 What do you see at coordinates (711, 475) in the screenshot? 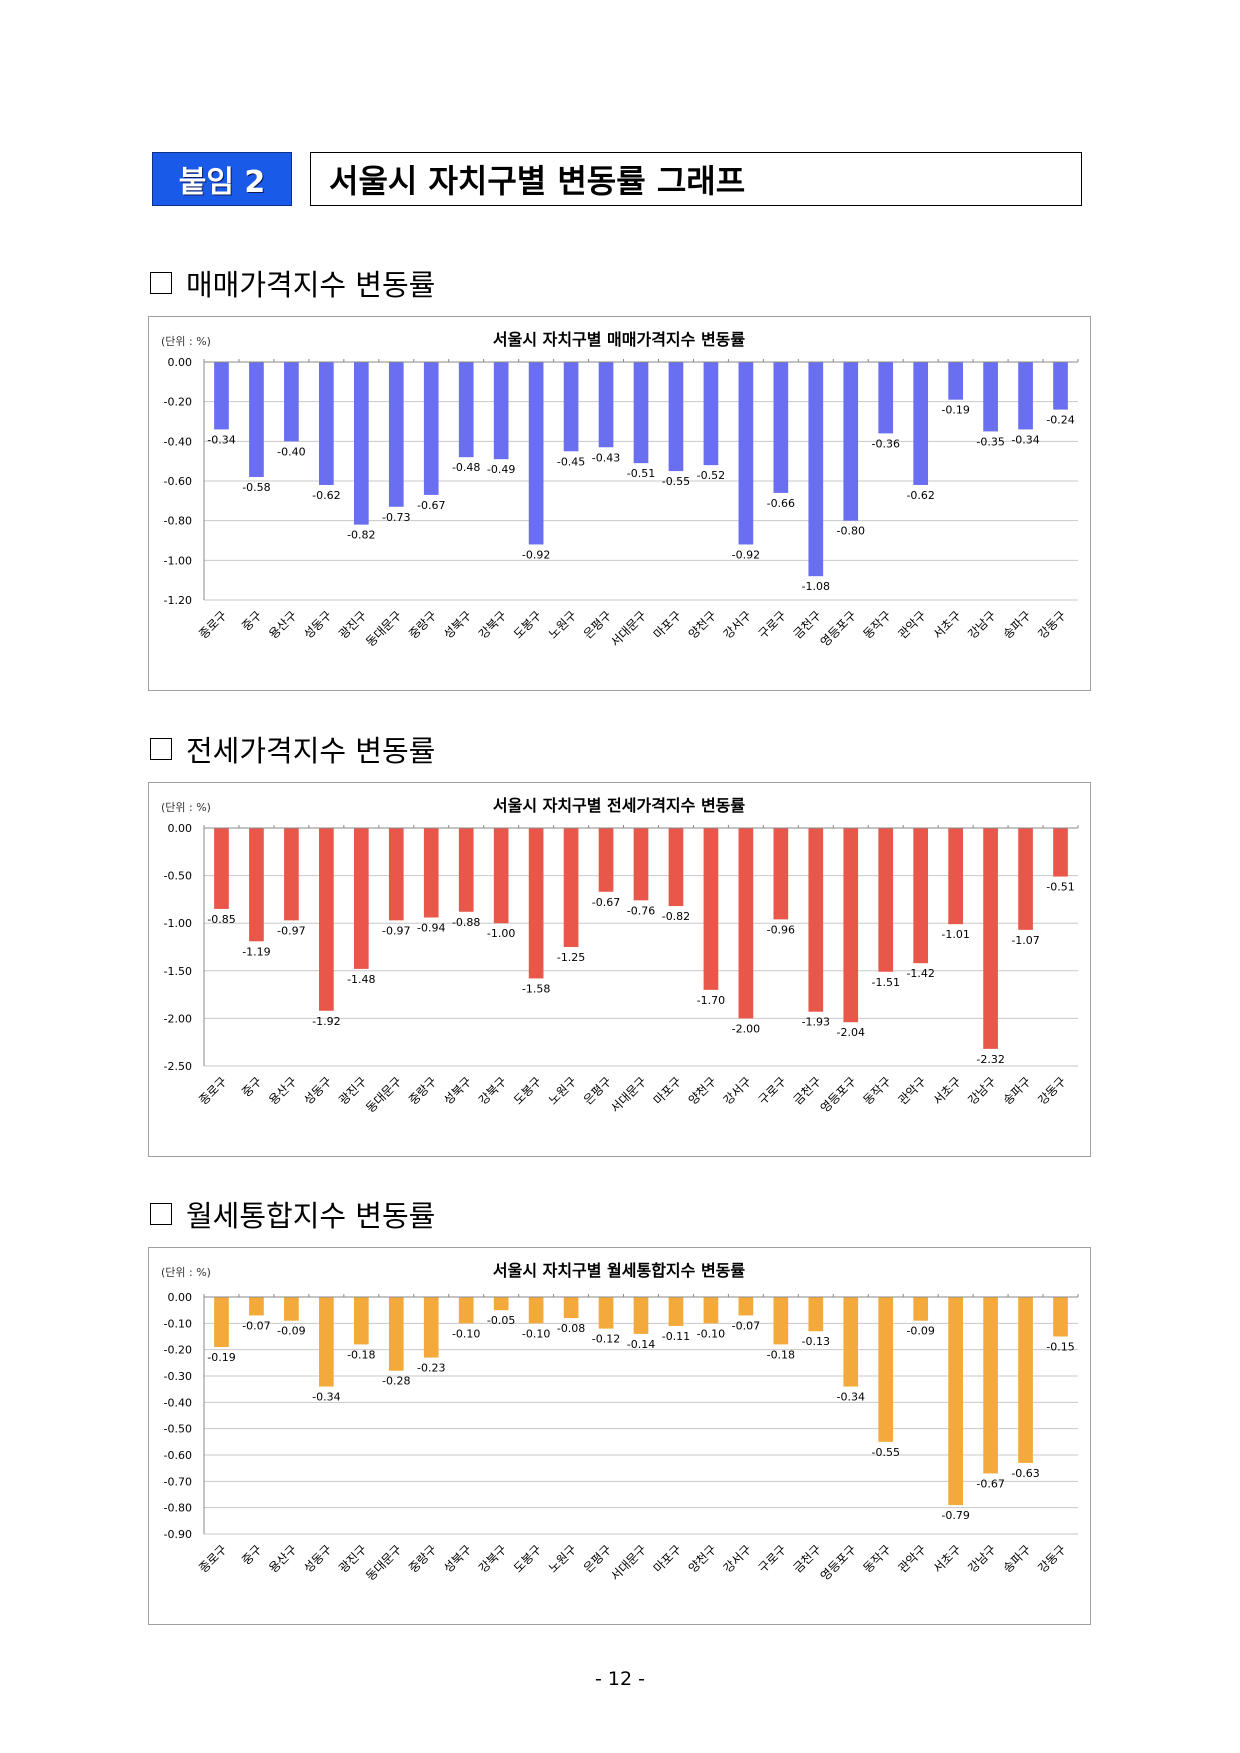
I see `data-label: -0.52` at bounding box center [711, 475].